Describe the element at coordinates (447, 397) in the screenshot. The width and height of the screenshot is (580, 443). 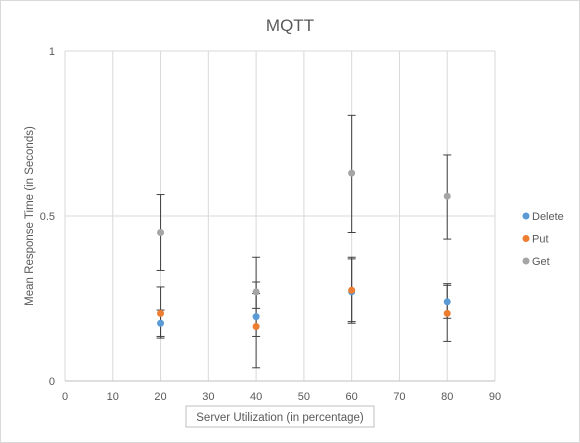
I see `x-tick-label: 80` at that location.